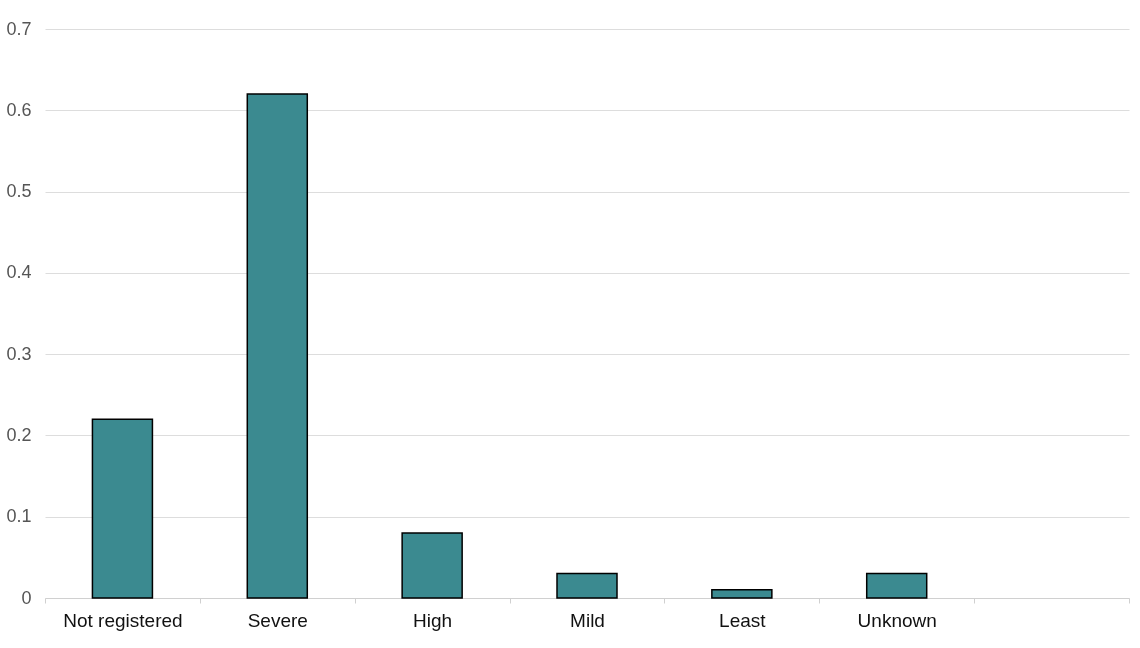 The width and height of the screenshot is (1140, 648). I want to click on y-tick-label: 0.1, so click(19, 516).